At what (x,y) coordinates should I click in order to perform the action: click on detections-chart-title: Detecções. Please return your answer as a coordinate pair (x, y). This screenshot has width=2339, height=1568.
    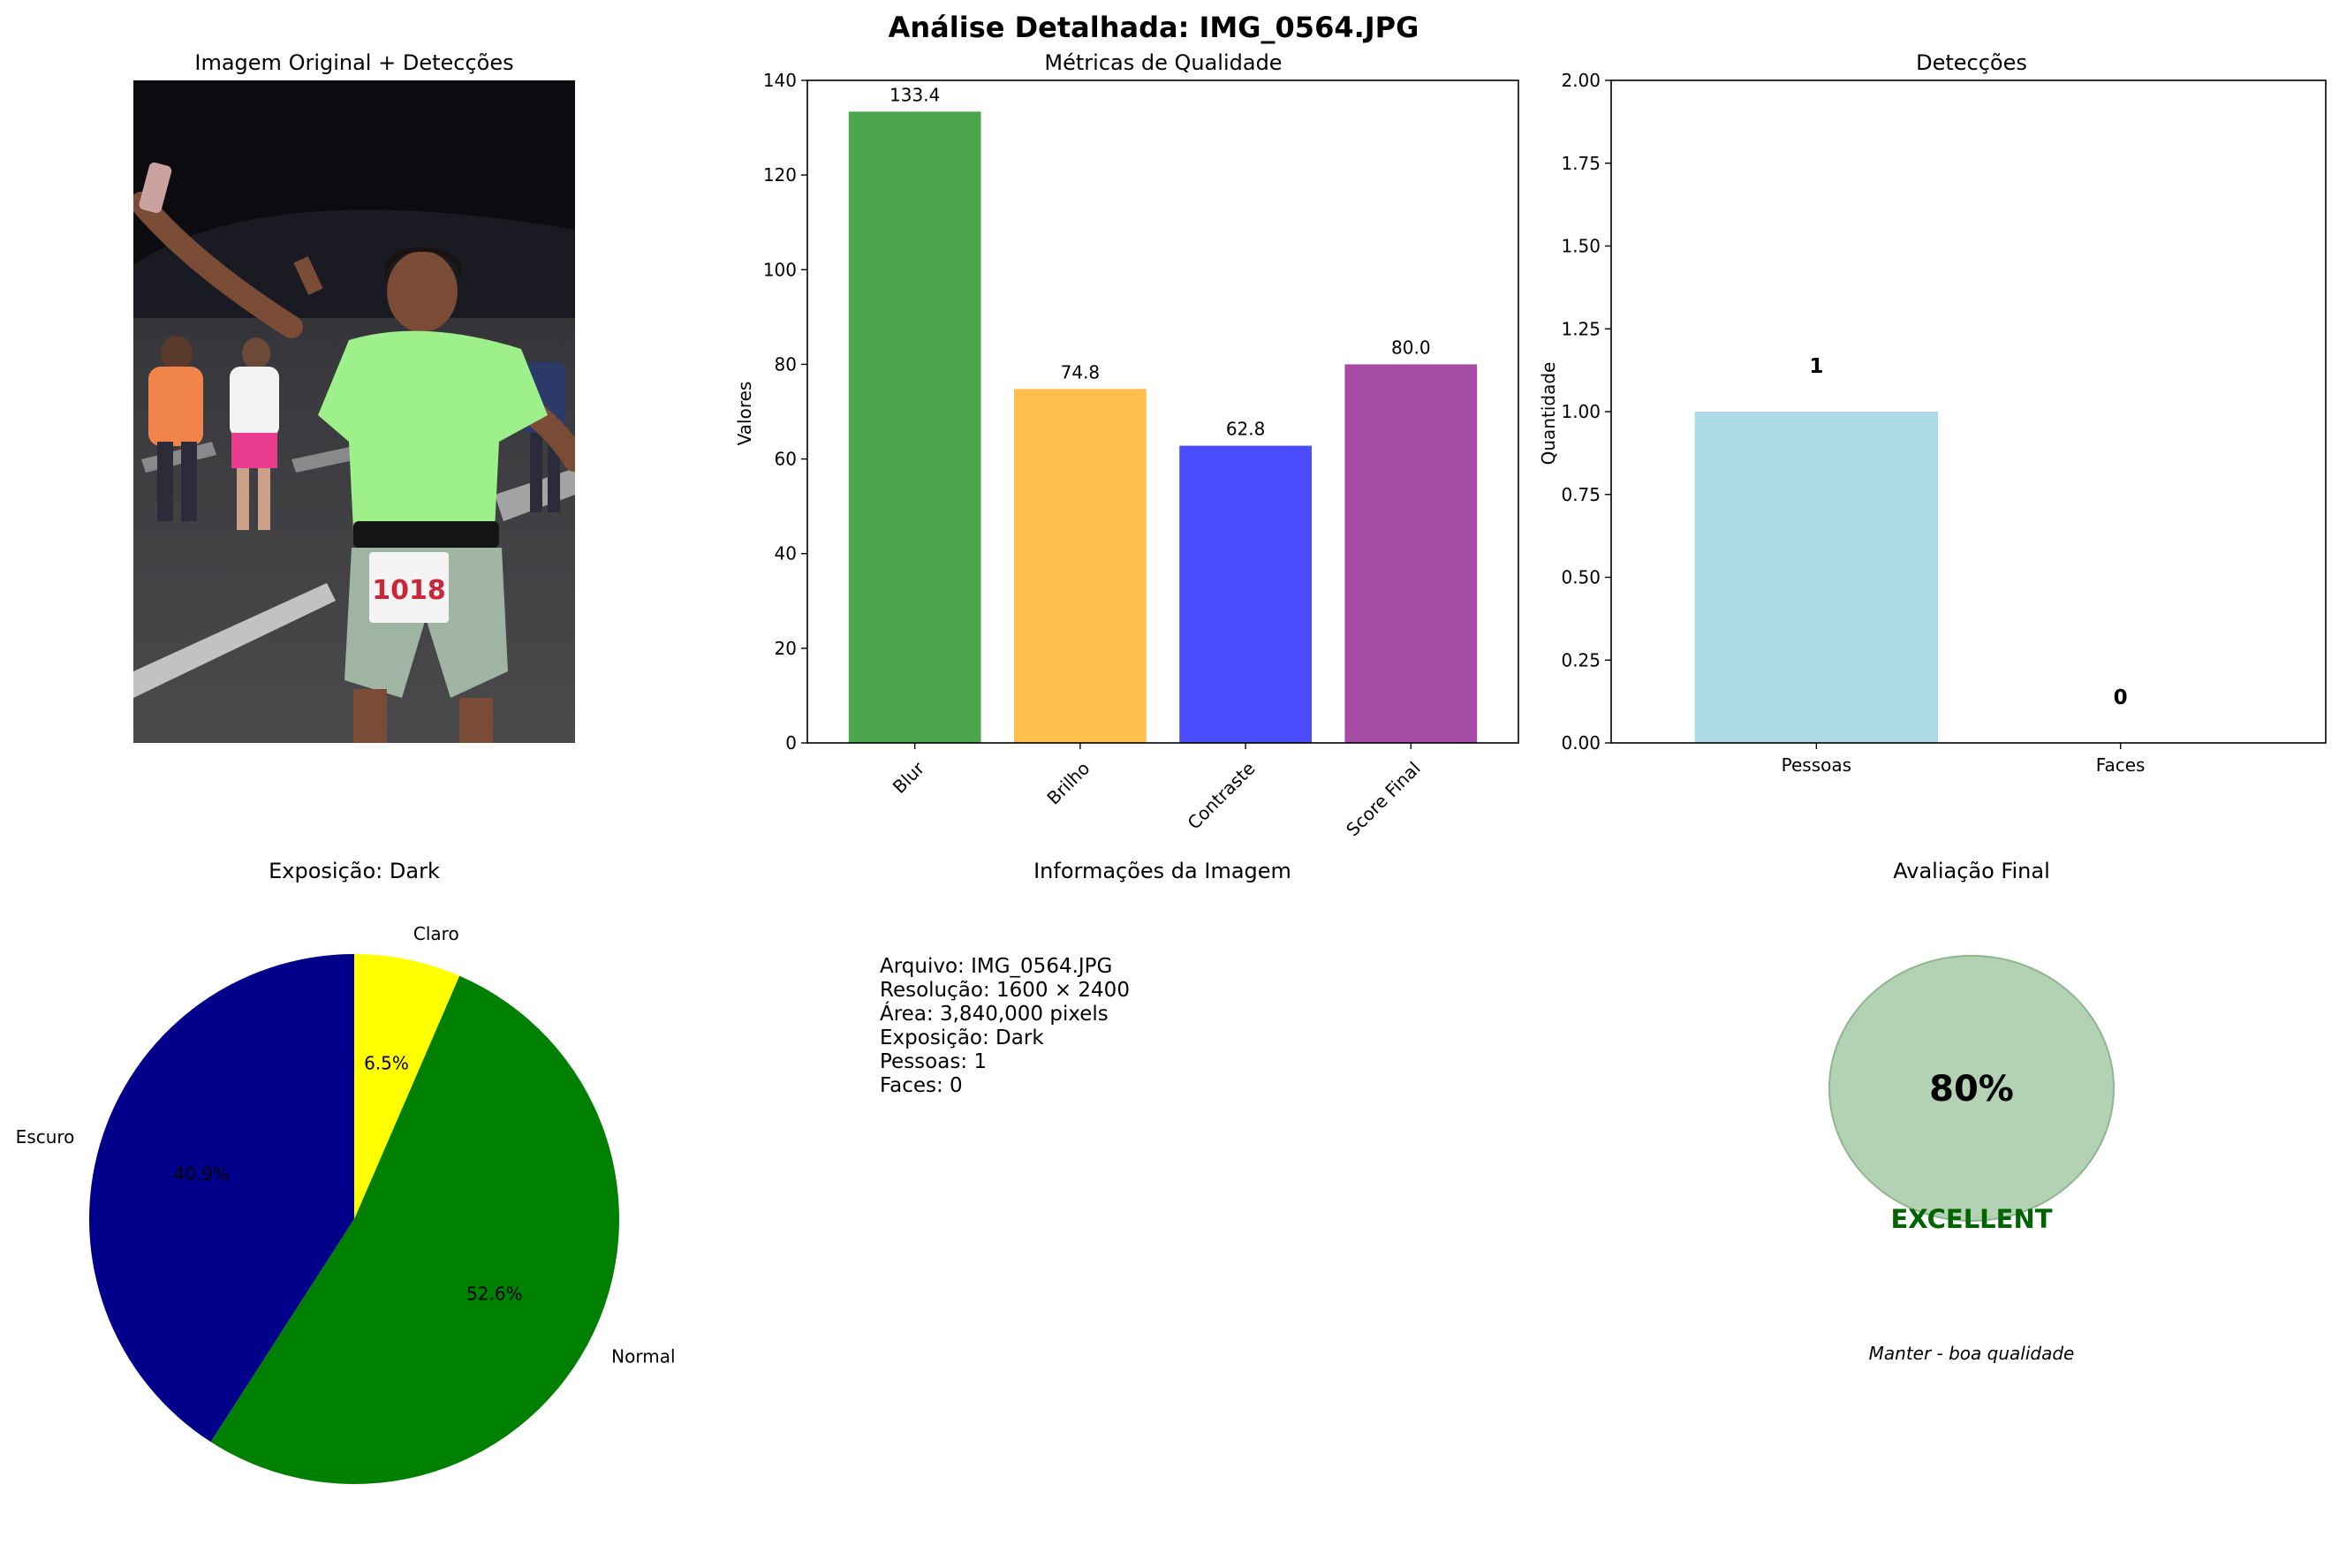
    Looking at the image, I should click on (1971, 62).